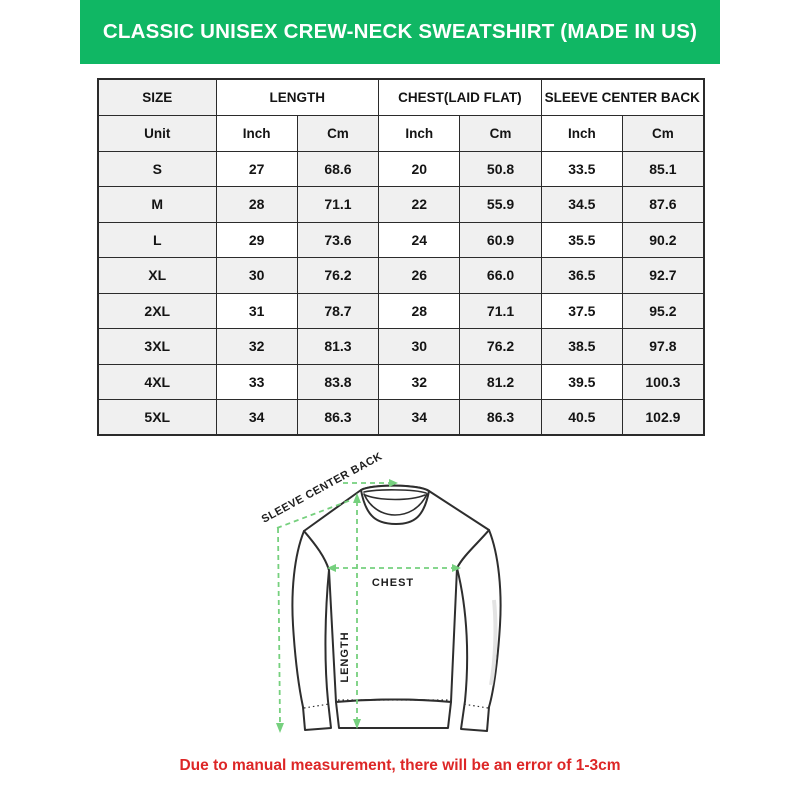  I want to click on unit-label: Unit, so click(157, 133).